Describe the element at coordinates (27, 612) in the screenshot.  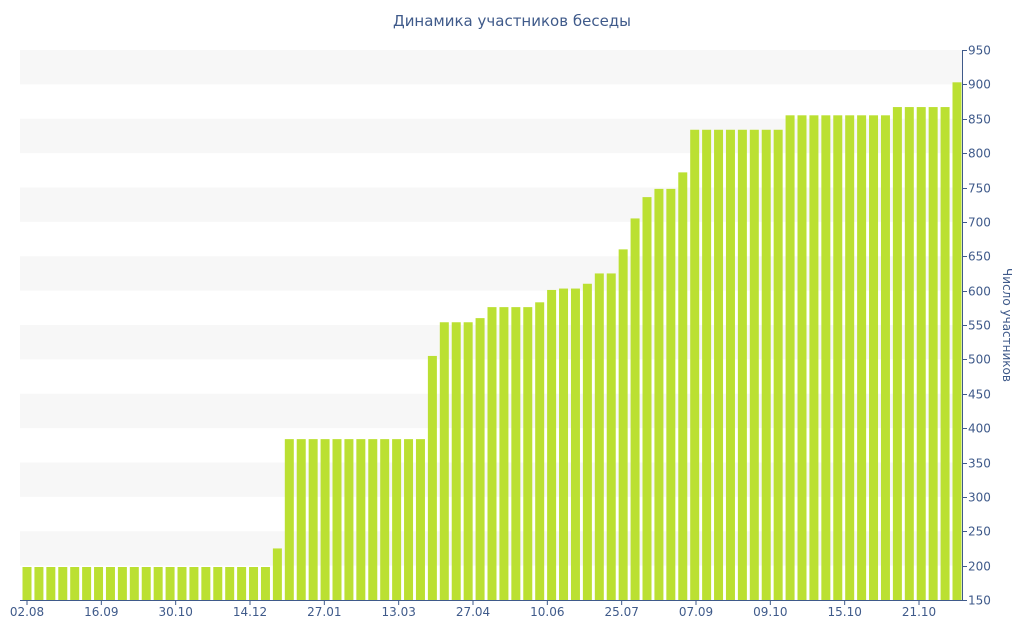
I see `x-tick-label: 02.08` at that location.